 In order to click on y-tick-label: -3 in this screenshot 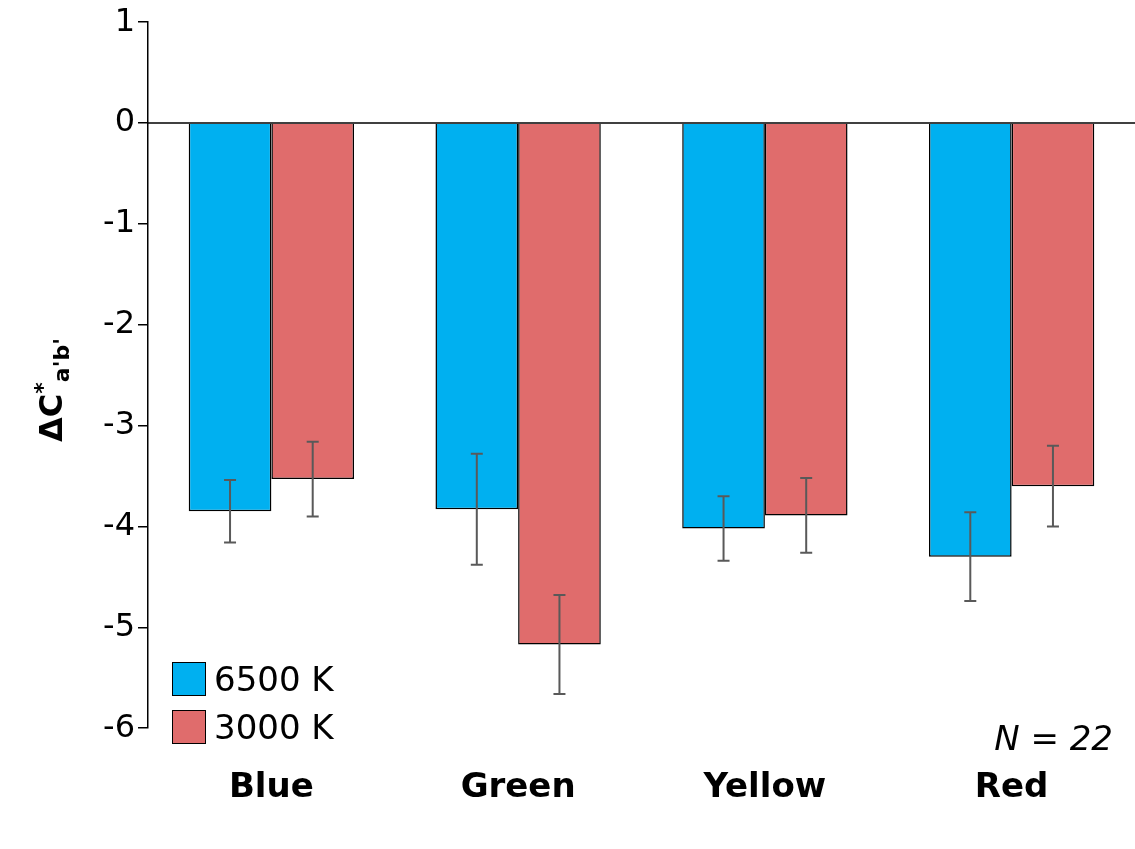, I will do `click(119, 422)`.